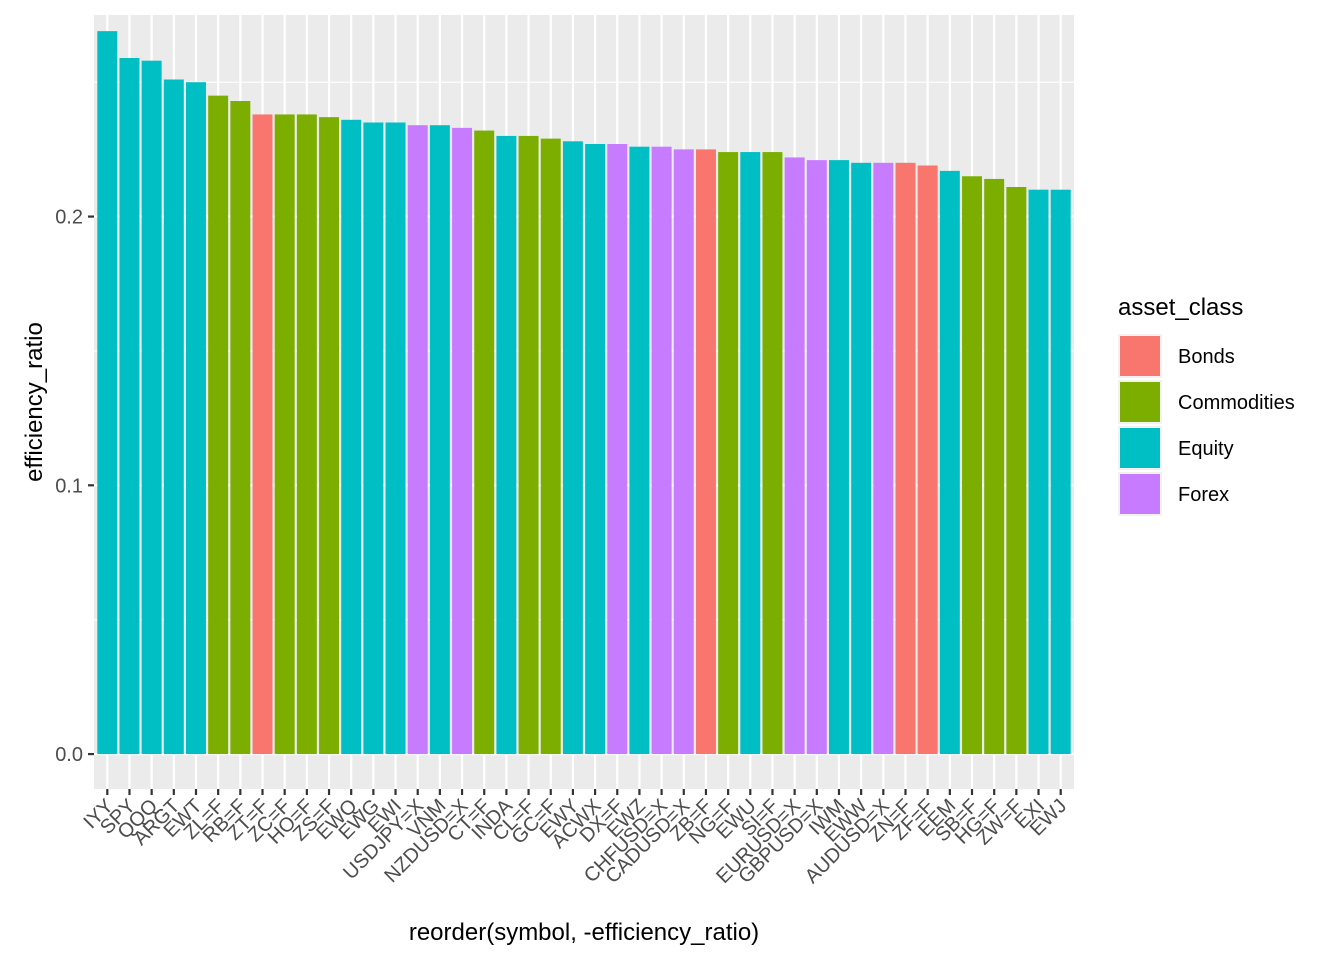  What do you see at coordinates (949, 462) in the screenshot?
I see `bar-eem` at bounding box center [949, 462].